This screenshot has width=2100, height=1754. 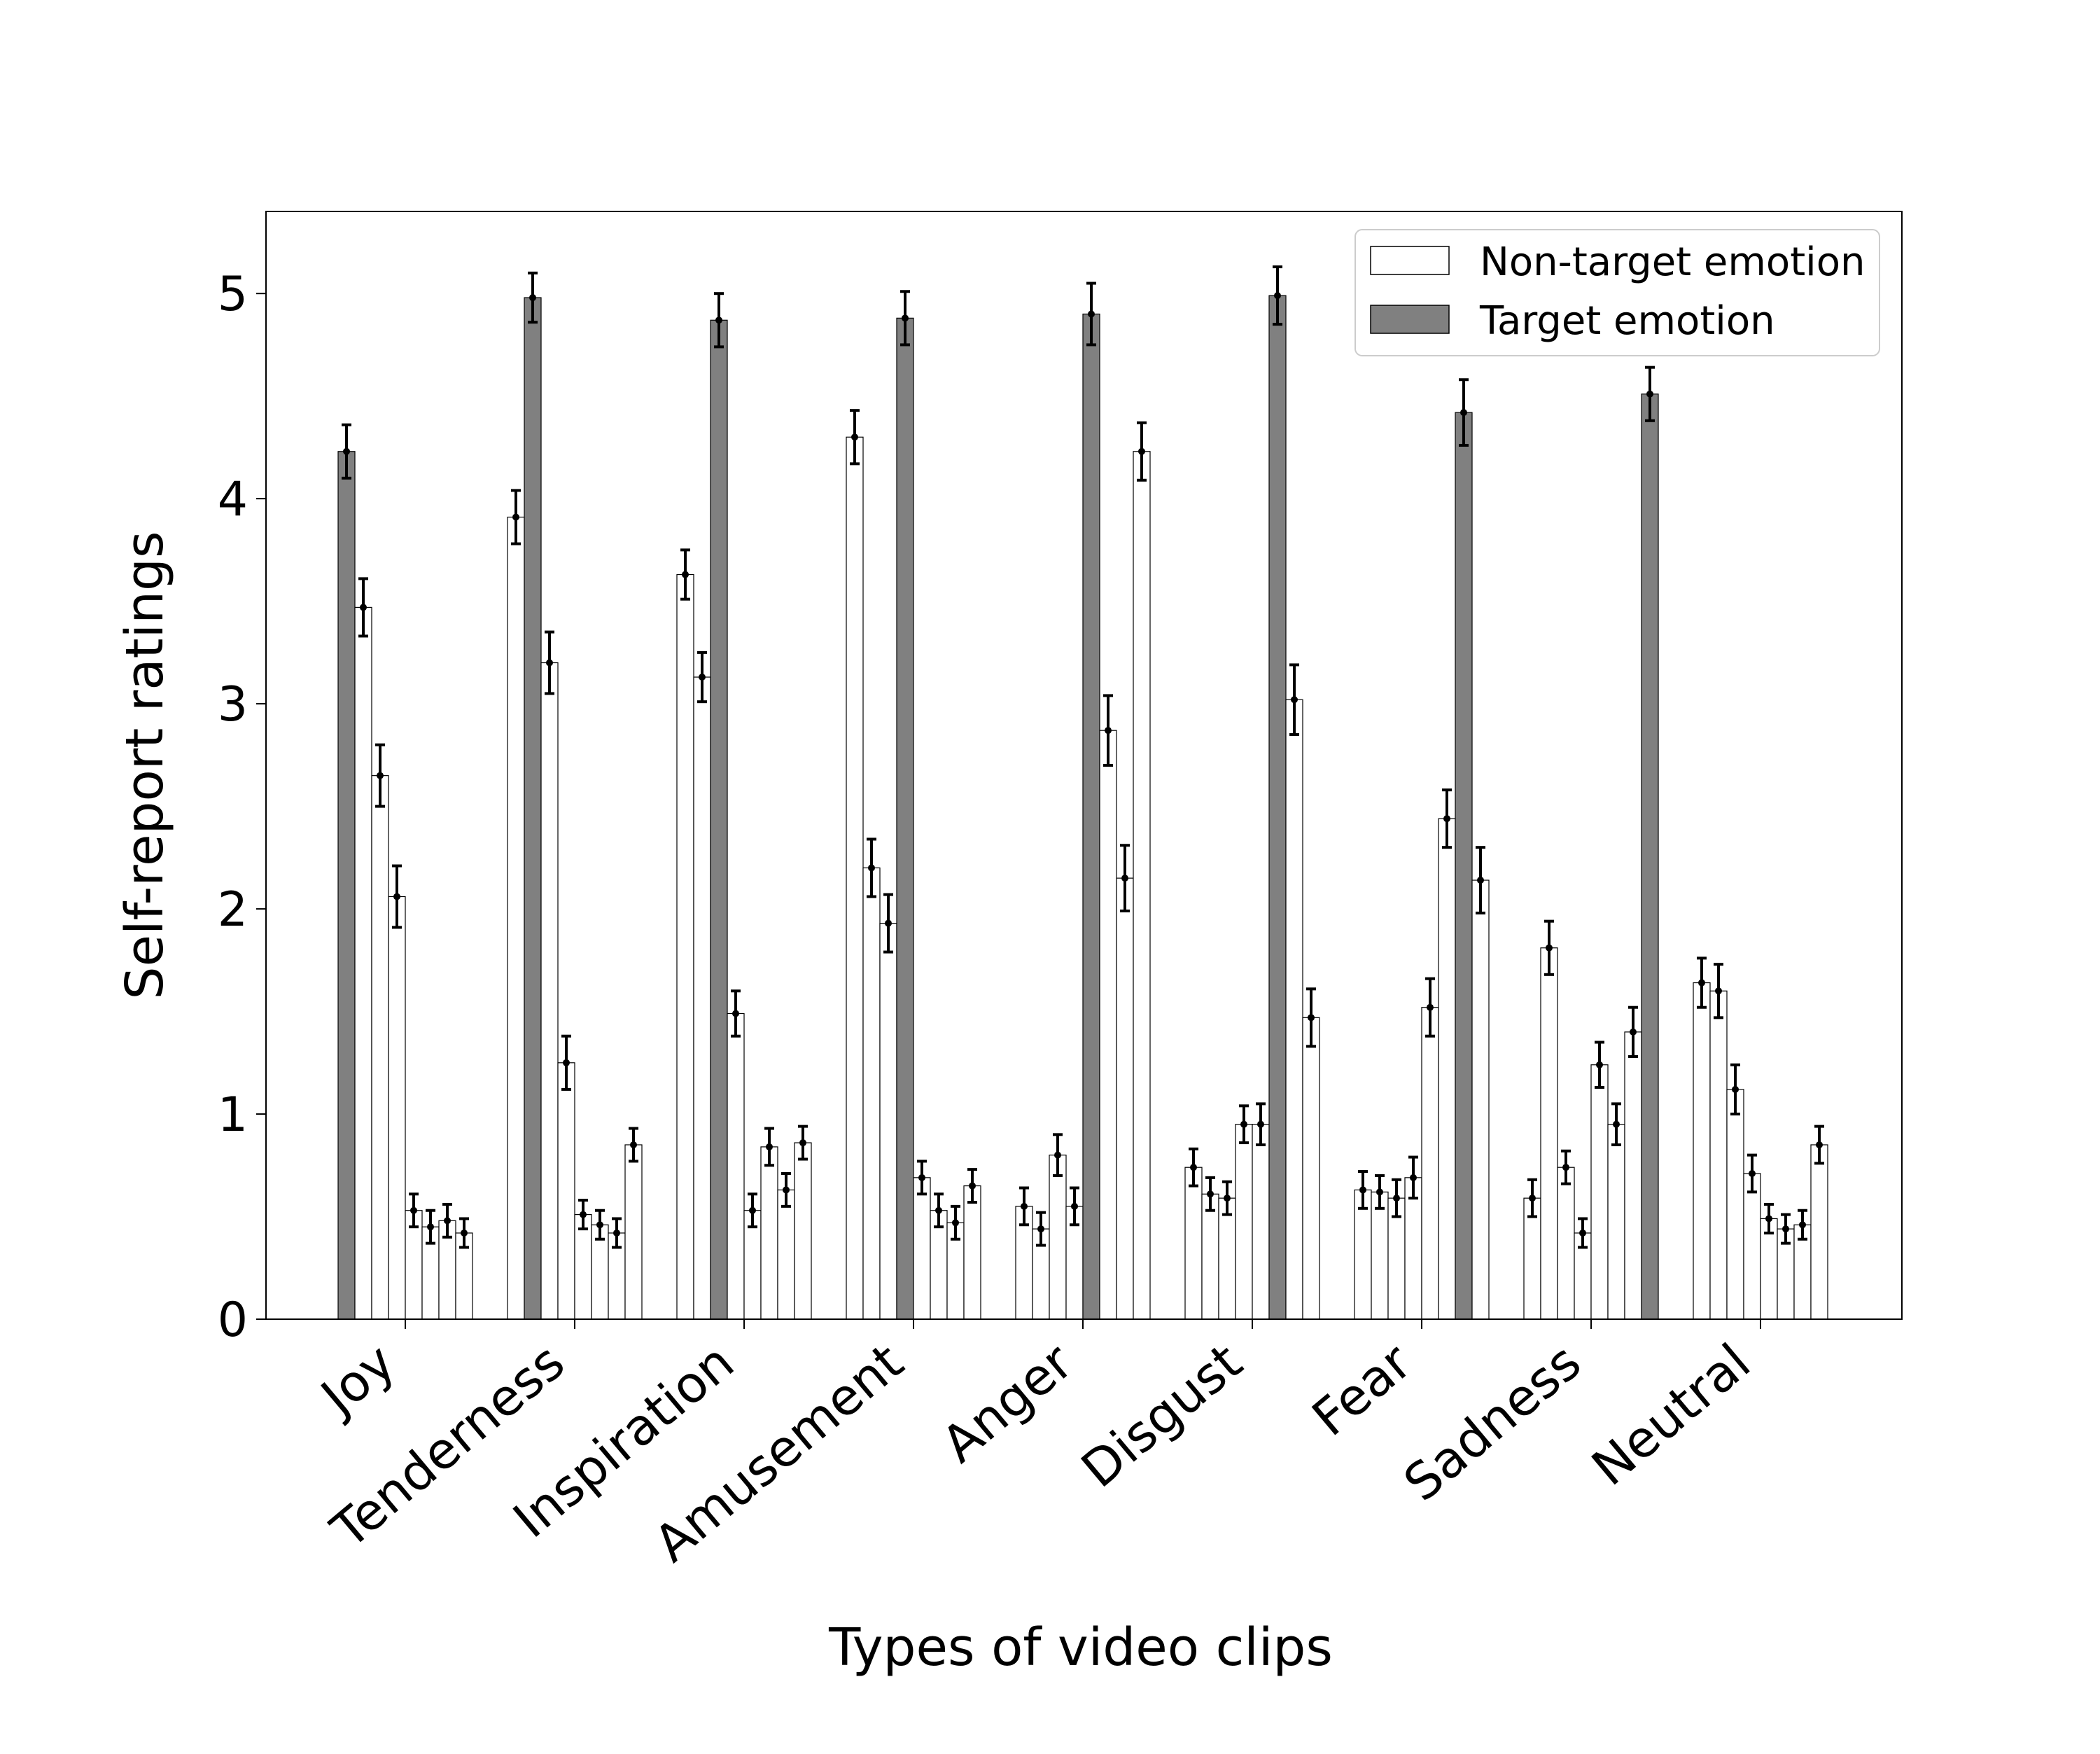 What do you see at coordinates (685, 946) in the screenshot?
I see `bar-inspiration-0-nontarget` at bounding box center [685, 946].